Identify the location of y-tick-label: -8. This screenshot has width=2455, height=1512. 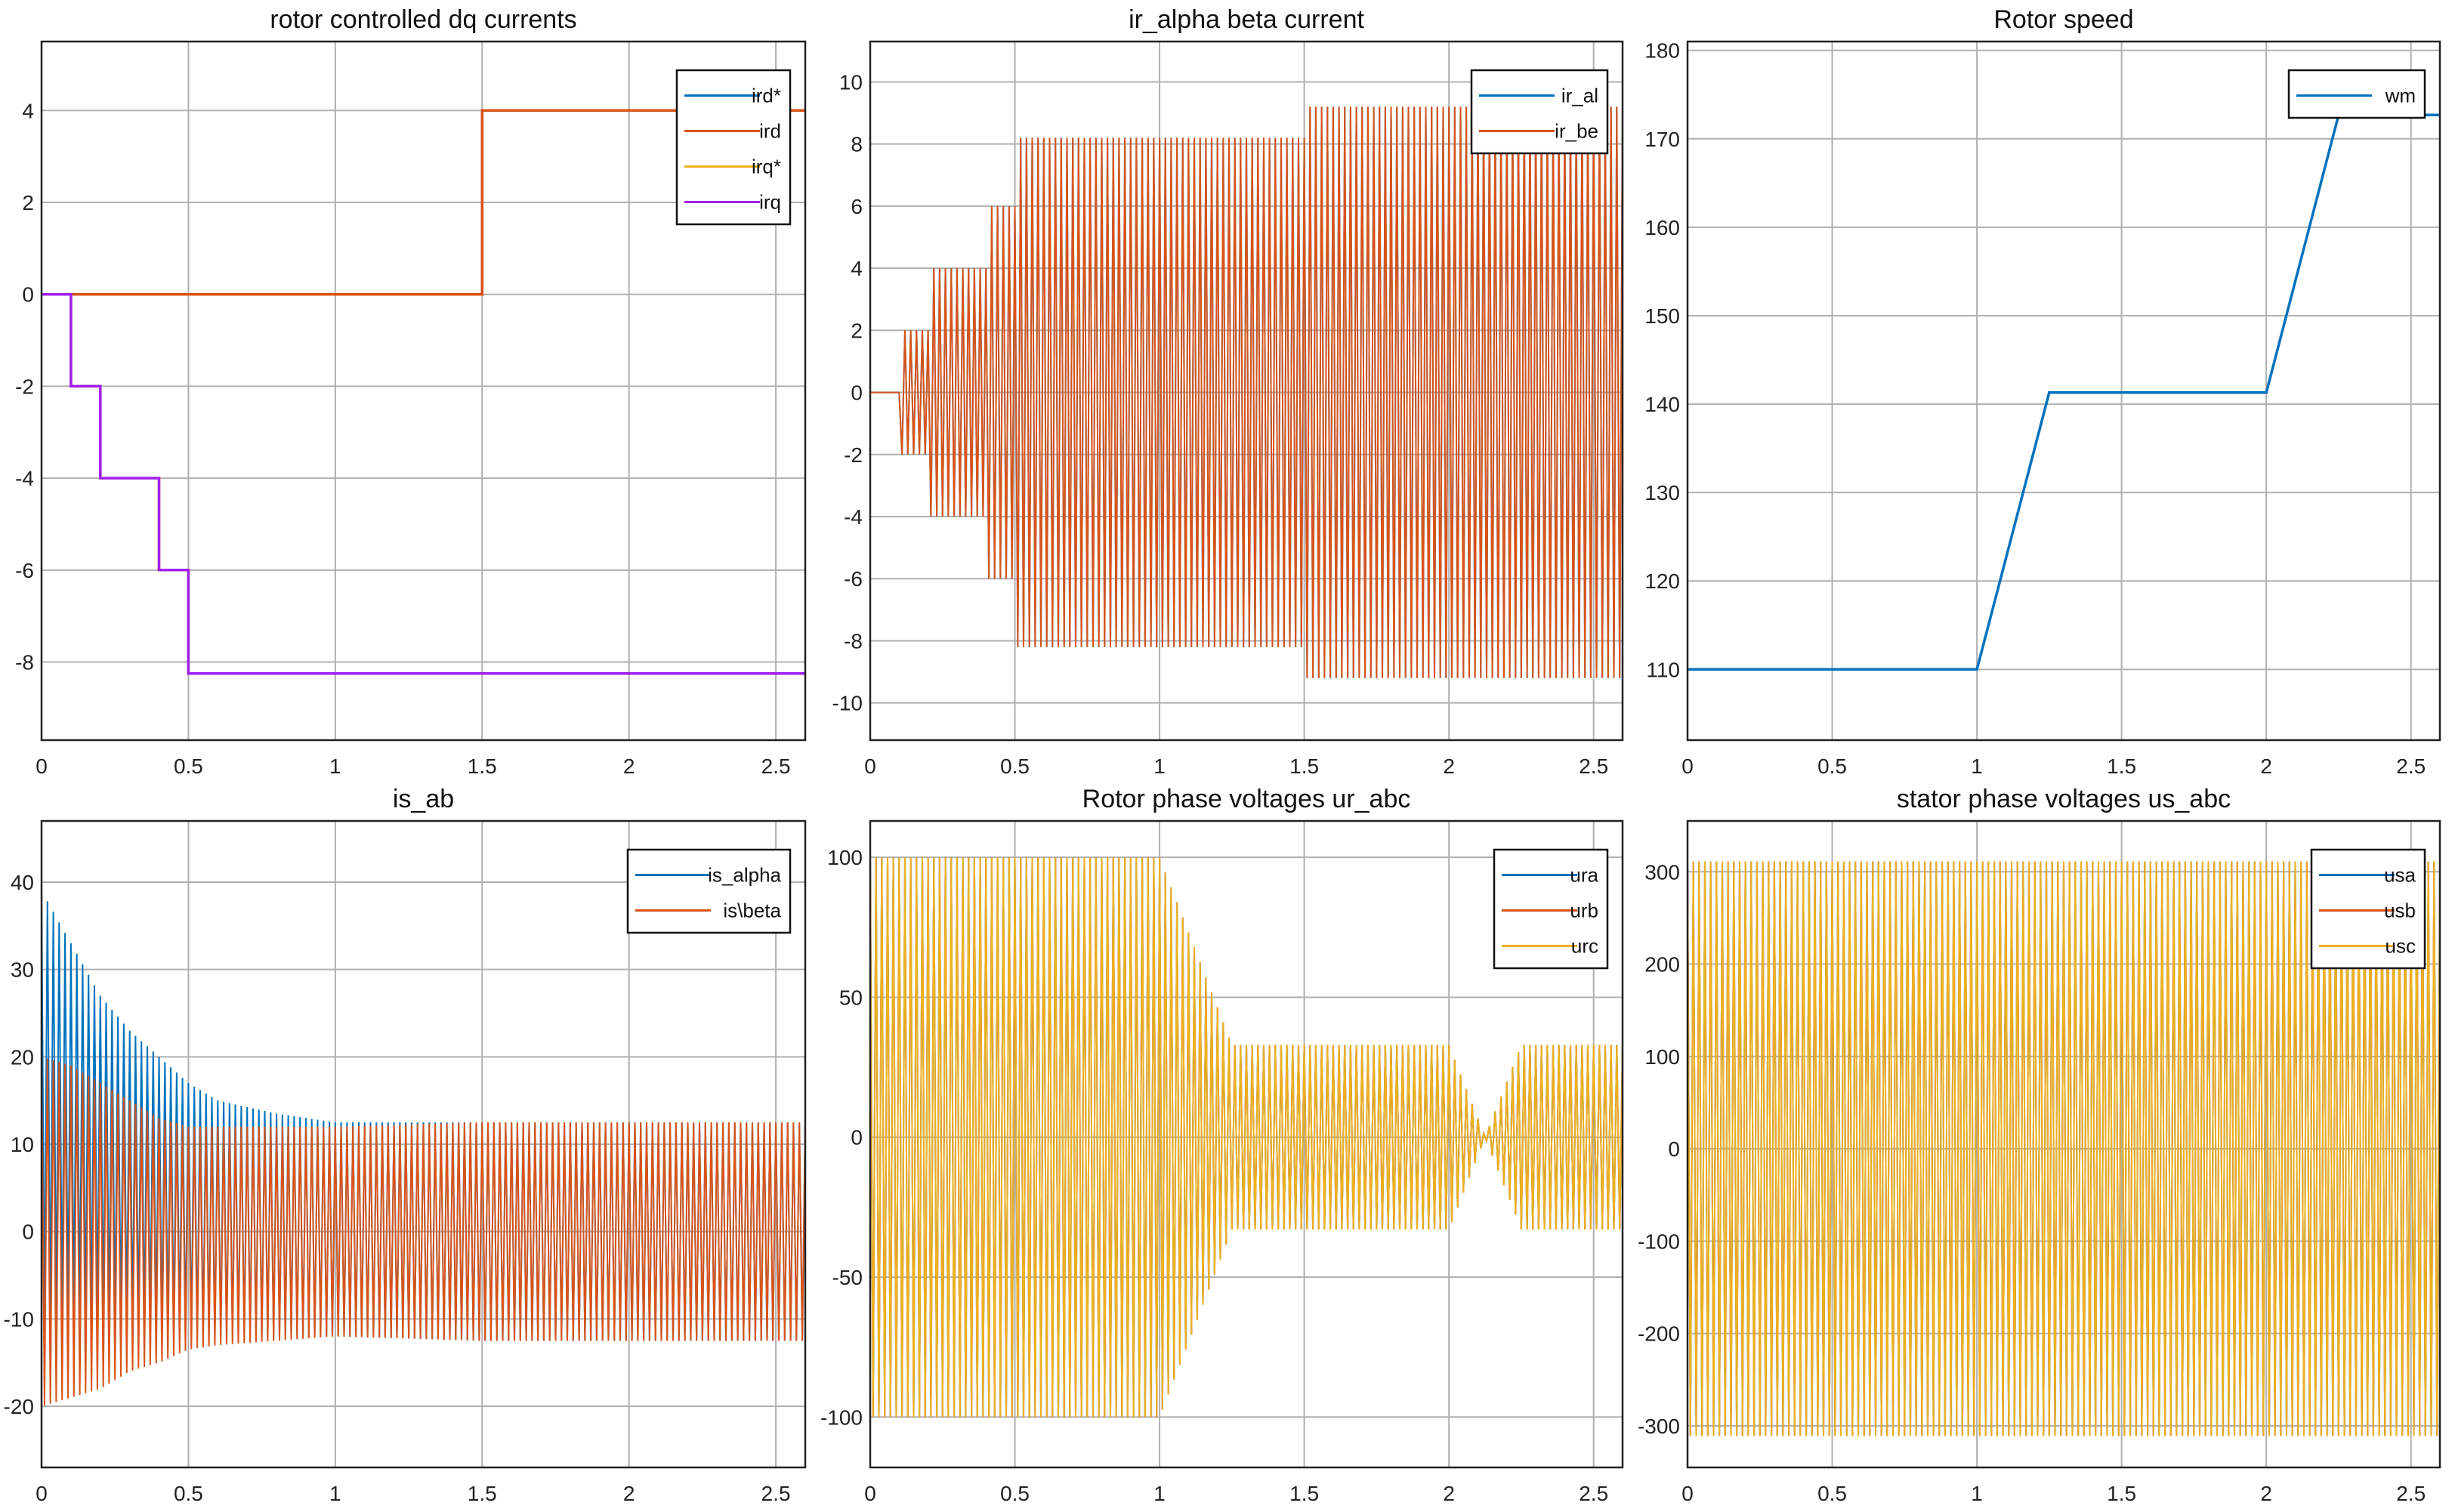
(25, 662).